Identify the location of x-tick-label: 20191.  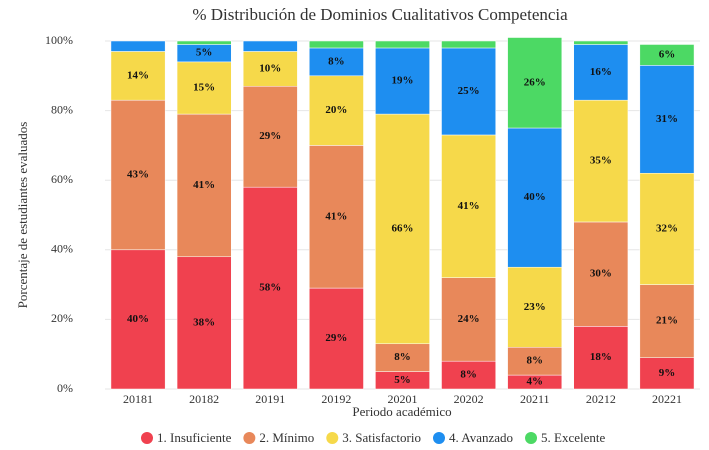
(270, 399).